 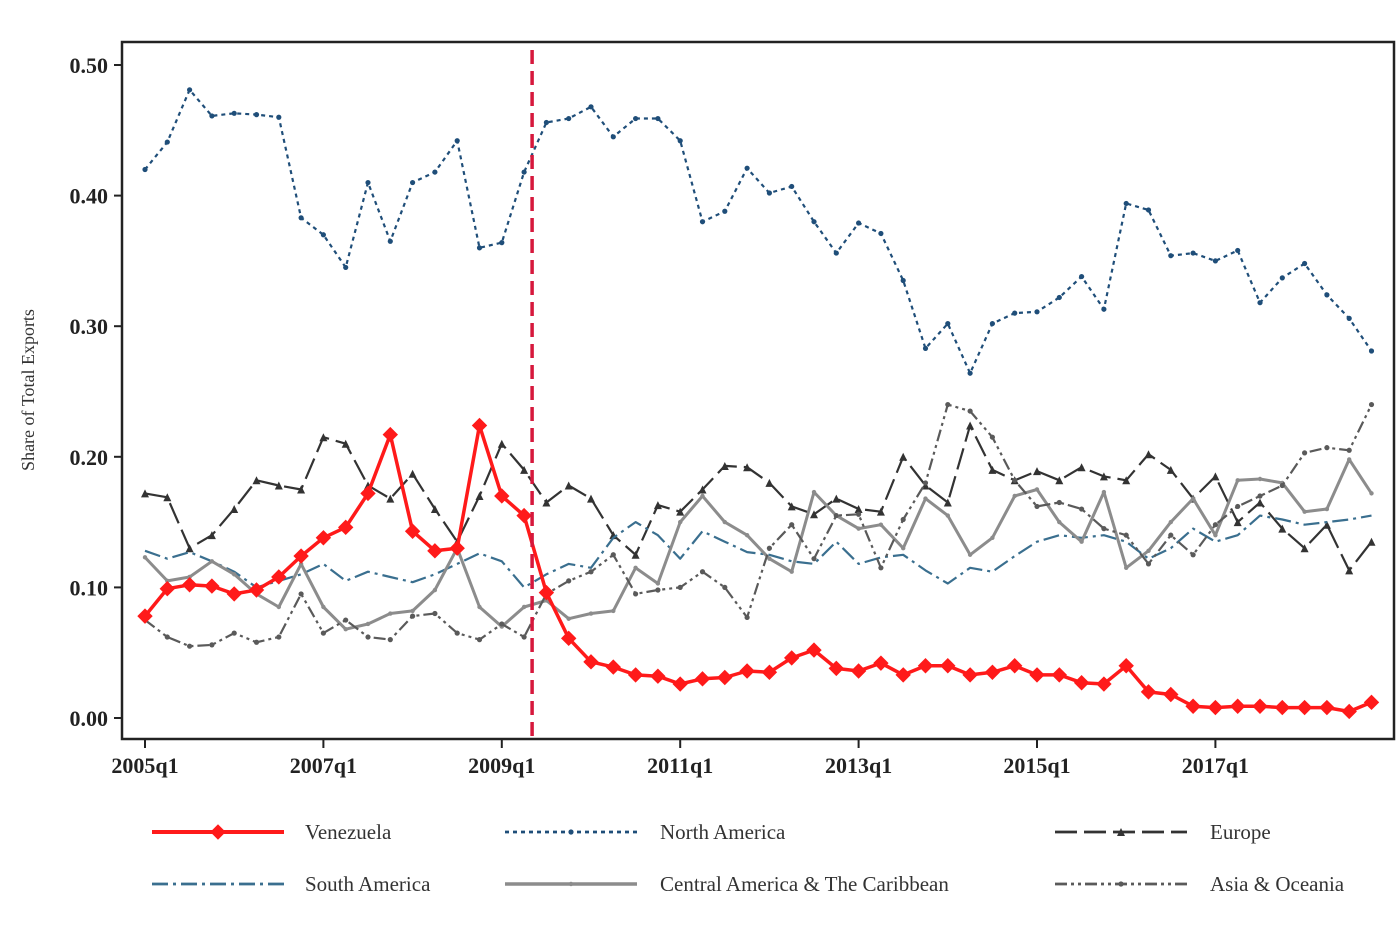 What do you see at coordinates (291, 884) in the screenshot?
I see `legend-item-south-america: South America` at bounding box center [291, 884].